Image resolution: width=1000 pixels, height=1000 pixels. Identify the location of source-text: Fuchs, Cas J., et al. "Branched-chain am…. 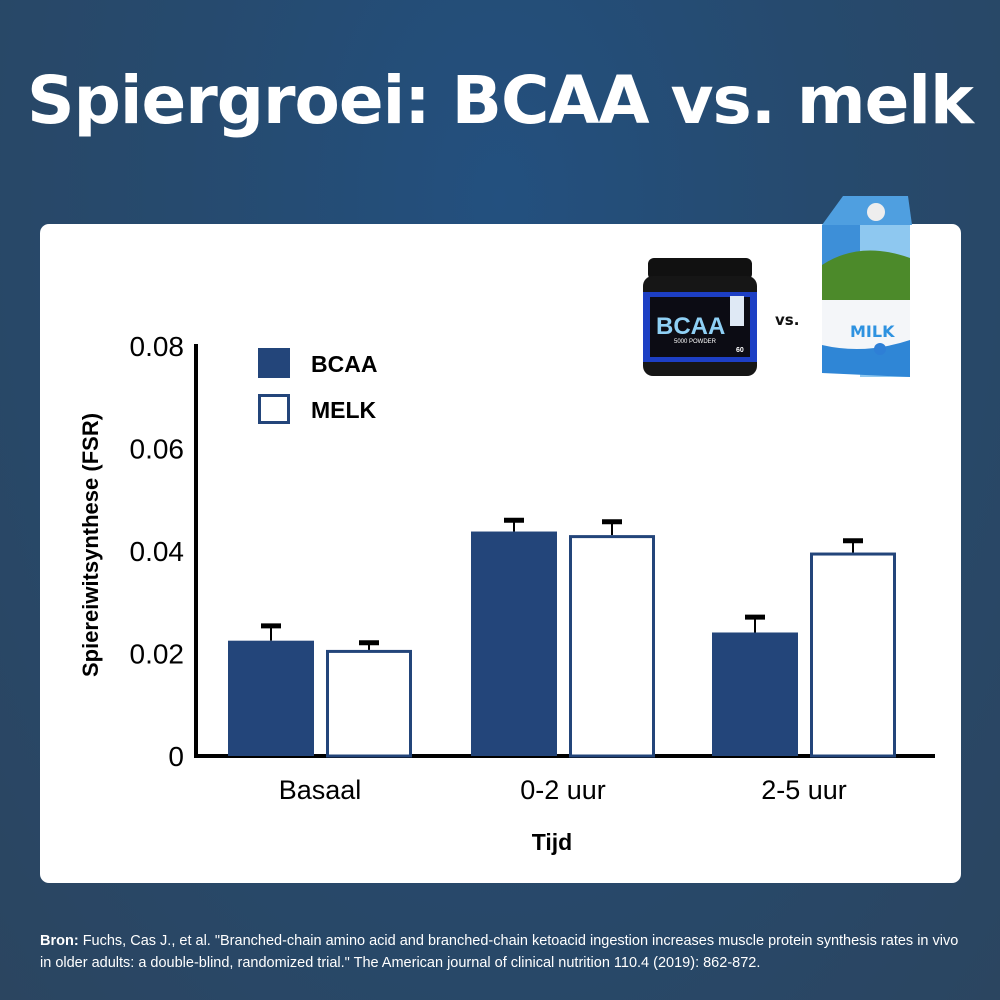
(499, 952).